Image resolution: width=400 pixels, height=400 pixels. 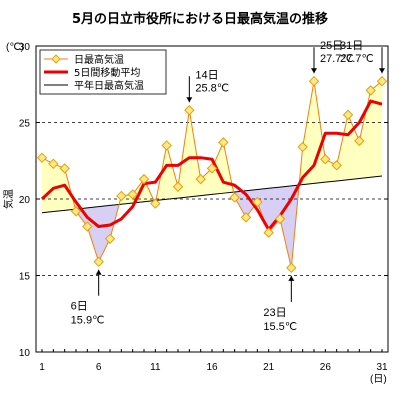 What do you see at coordinates (25, 124) in the screenshot?
I see `y-tick-label: 25` at bounding box center [25, 124].